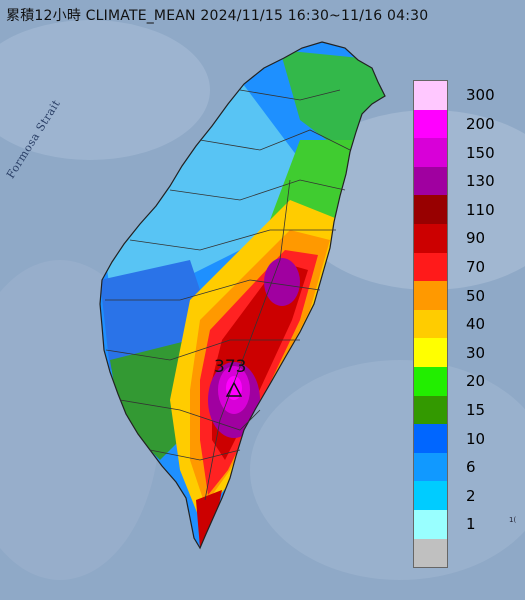  Describe the element at coordinates (476, 352) in the screenshot. I see `legend-label: 30` at that location.